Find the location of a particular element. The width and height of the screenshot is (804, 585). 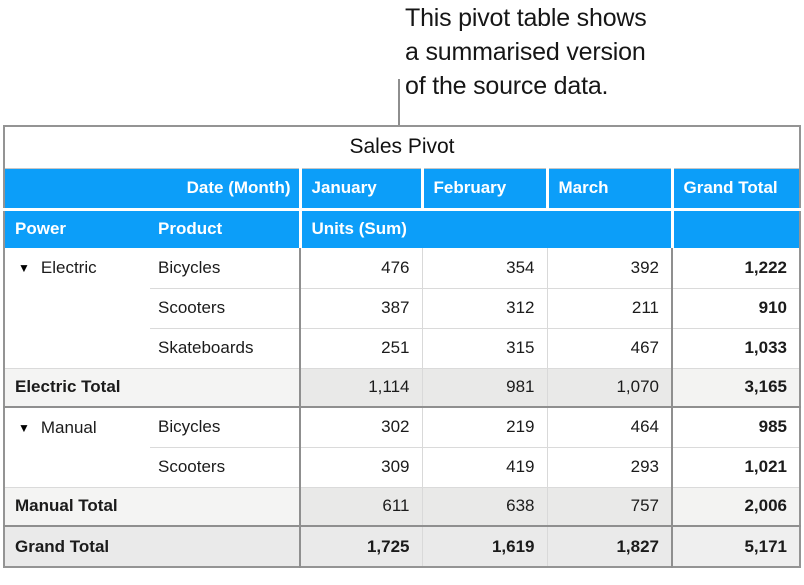

group-label-electric: Electric is located at coordinates (68, 267).